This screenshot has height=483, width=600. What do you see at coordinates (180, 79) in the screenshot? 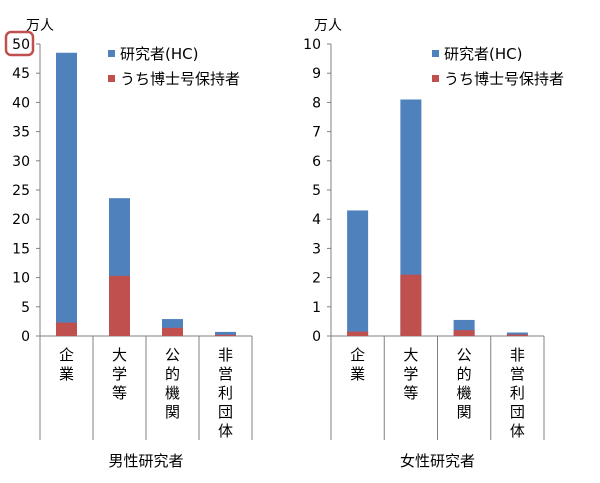
I see `male-legend-label-1: うち博士号保持者` at bounding box center [180, 79].